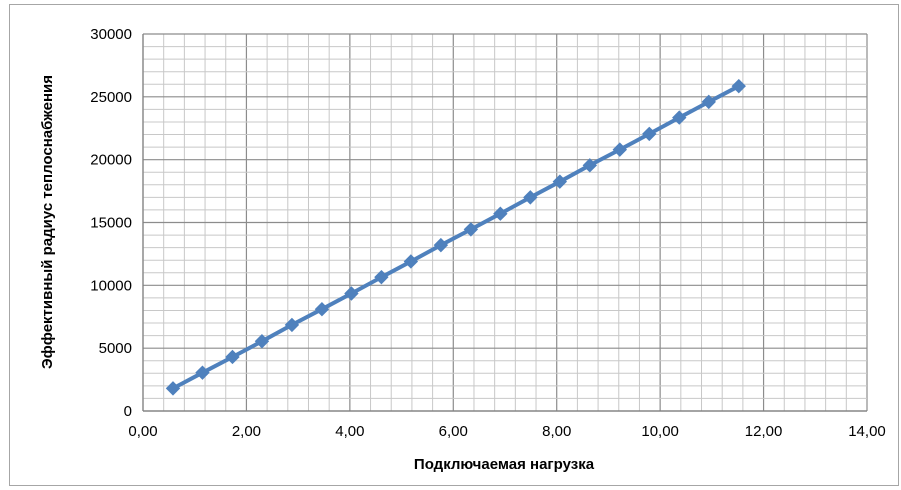 Image resolution: width=901 pixels, height=490 pixels. What do you see at coordinates (556, 431) in the screenshot?
I see `x-tick-label: 8,00` at bounding box center [556, 431].